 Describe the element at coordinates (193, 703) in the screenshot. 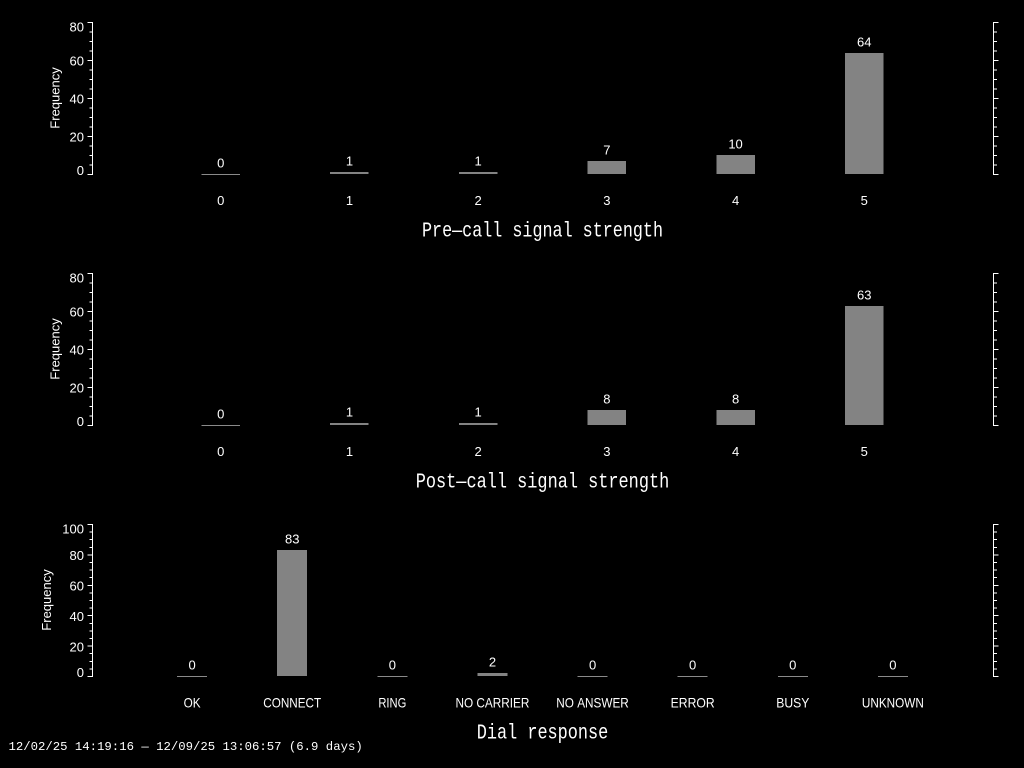

I see `svg-text: OK` at that location.